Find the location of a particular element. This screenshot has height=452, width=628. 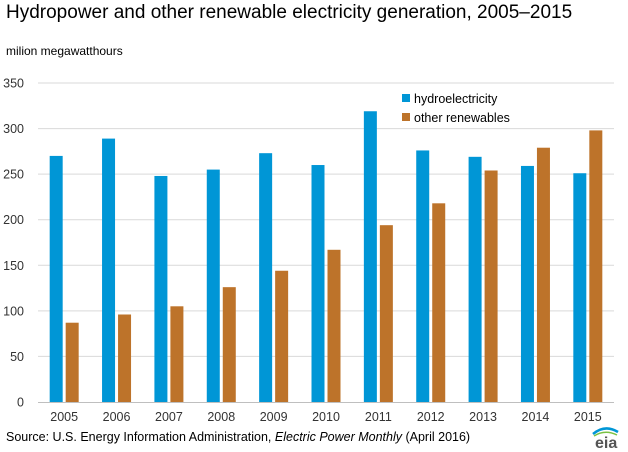

eia-logo-text: eia is located at coordinates (606, 442).